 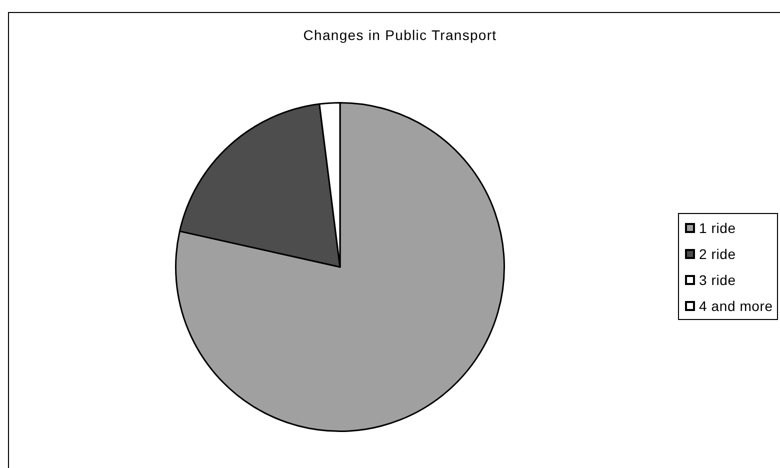 What do you see at coordinates (717, 254) in the screenshot?
I see `legend-label: 2 ride` at bounding box center [717, 254].